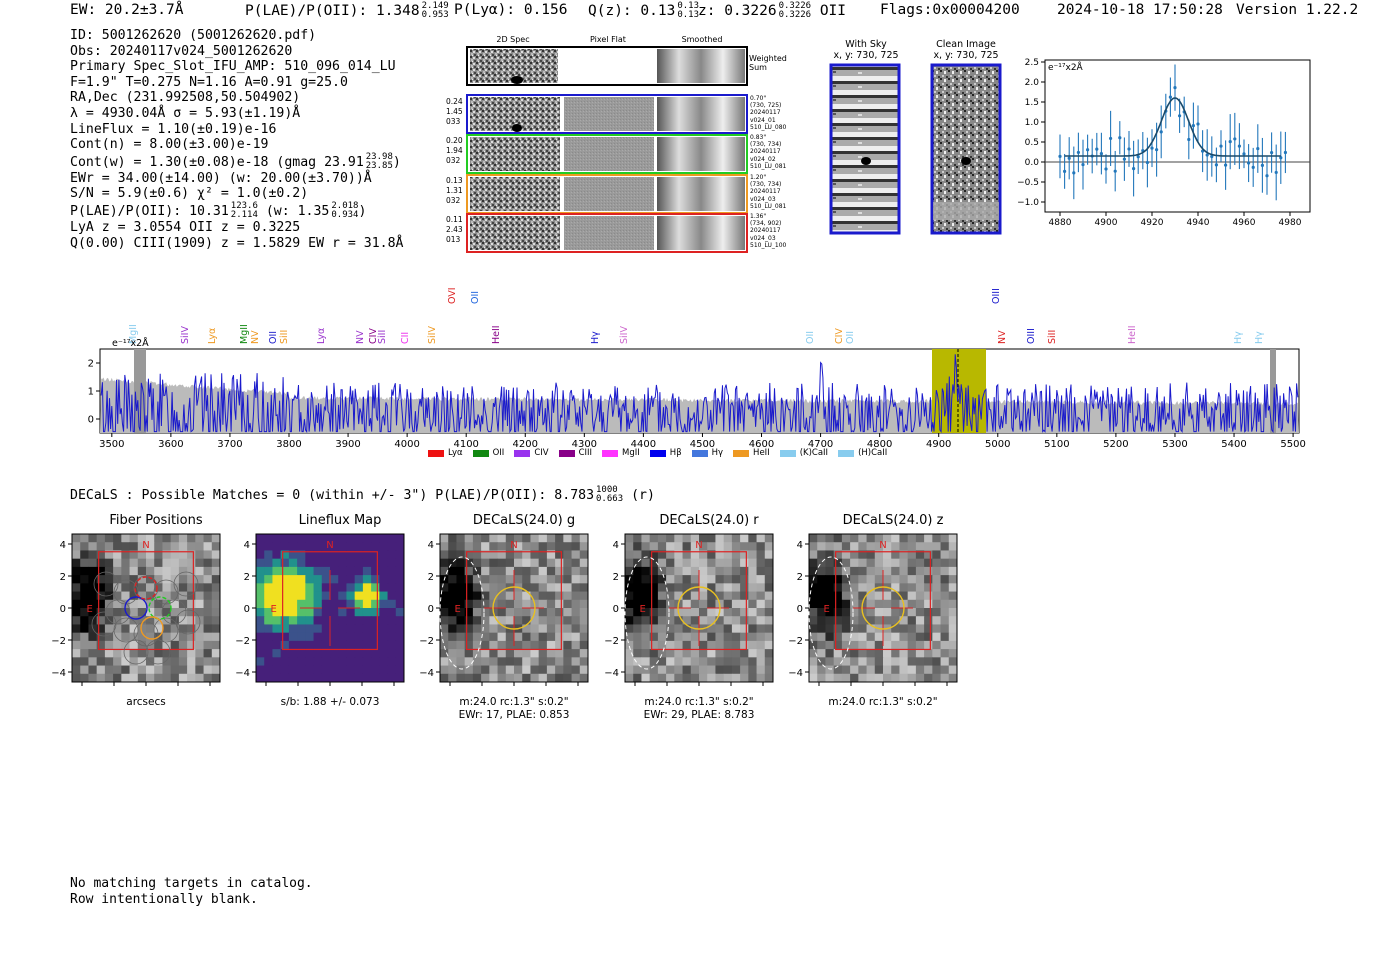 The width and height of the screenshot is (1400, 953). What do you see at coordinates (524, 520) in the screenshot?
I see `decals-panel-title: DECaLS(24.0) g` at bounding box center [524, 520].